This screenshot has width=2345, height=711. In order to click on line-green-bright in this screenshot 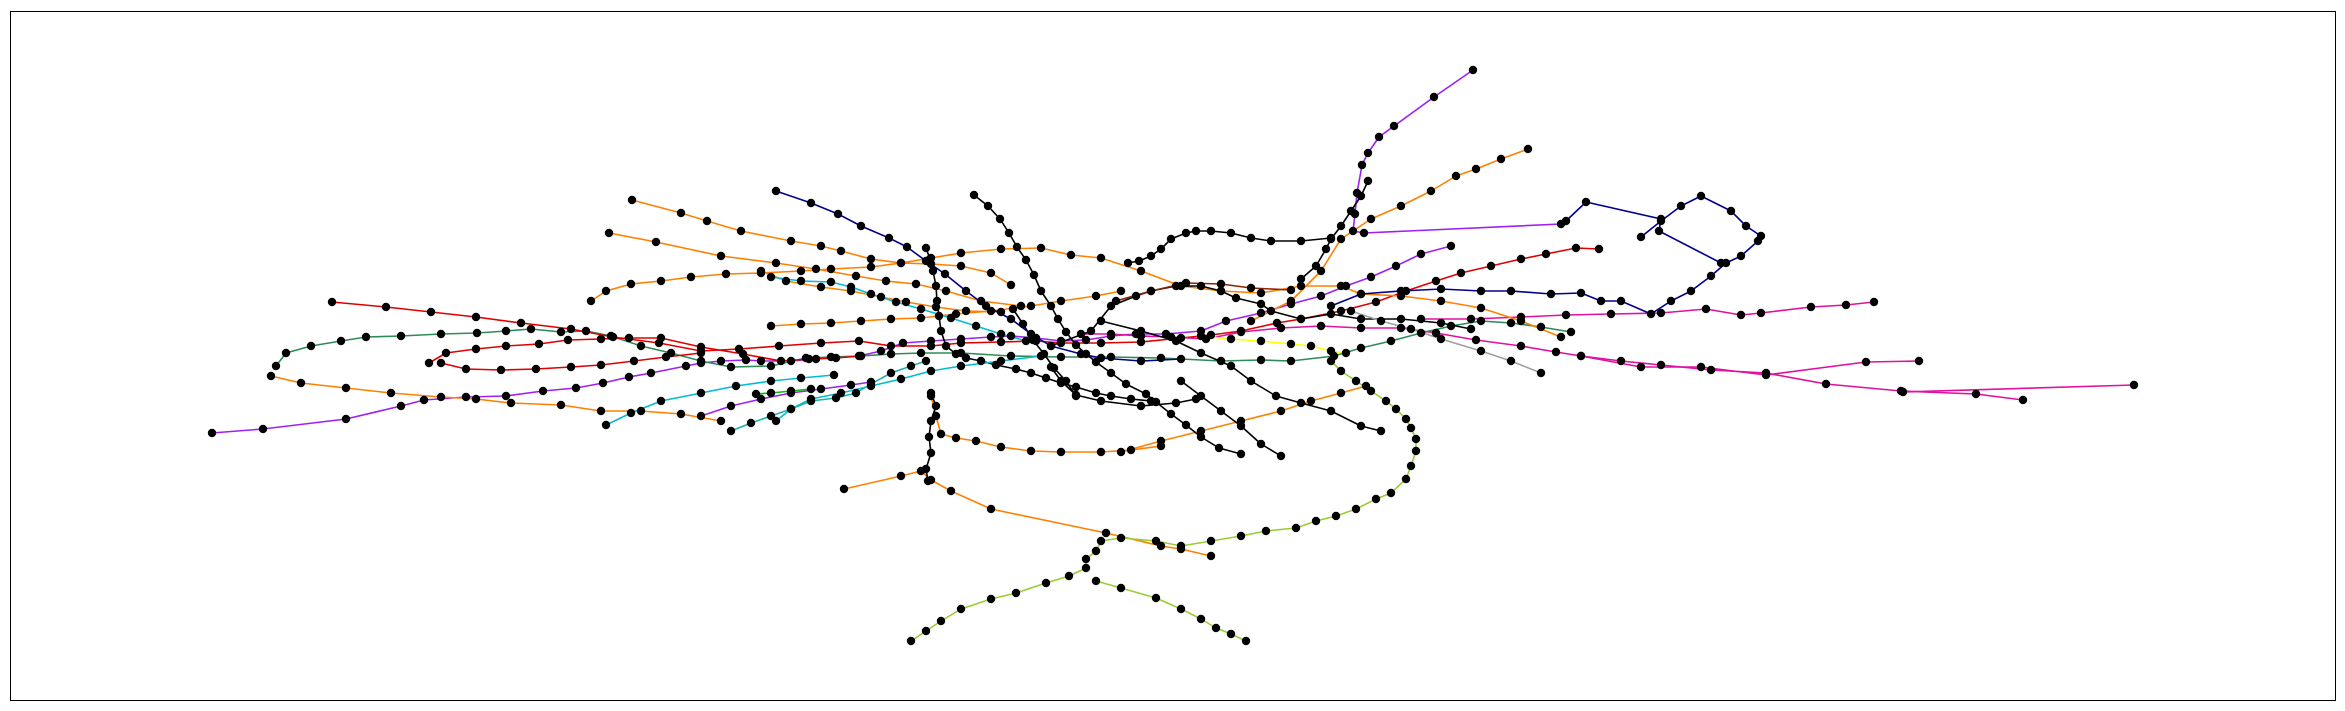, I will do `click(783, 391)`.